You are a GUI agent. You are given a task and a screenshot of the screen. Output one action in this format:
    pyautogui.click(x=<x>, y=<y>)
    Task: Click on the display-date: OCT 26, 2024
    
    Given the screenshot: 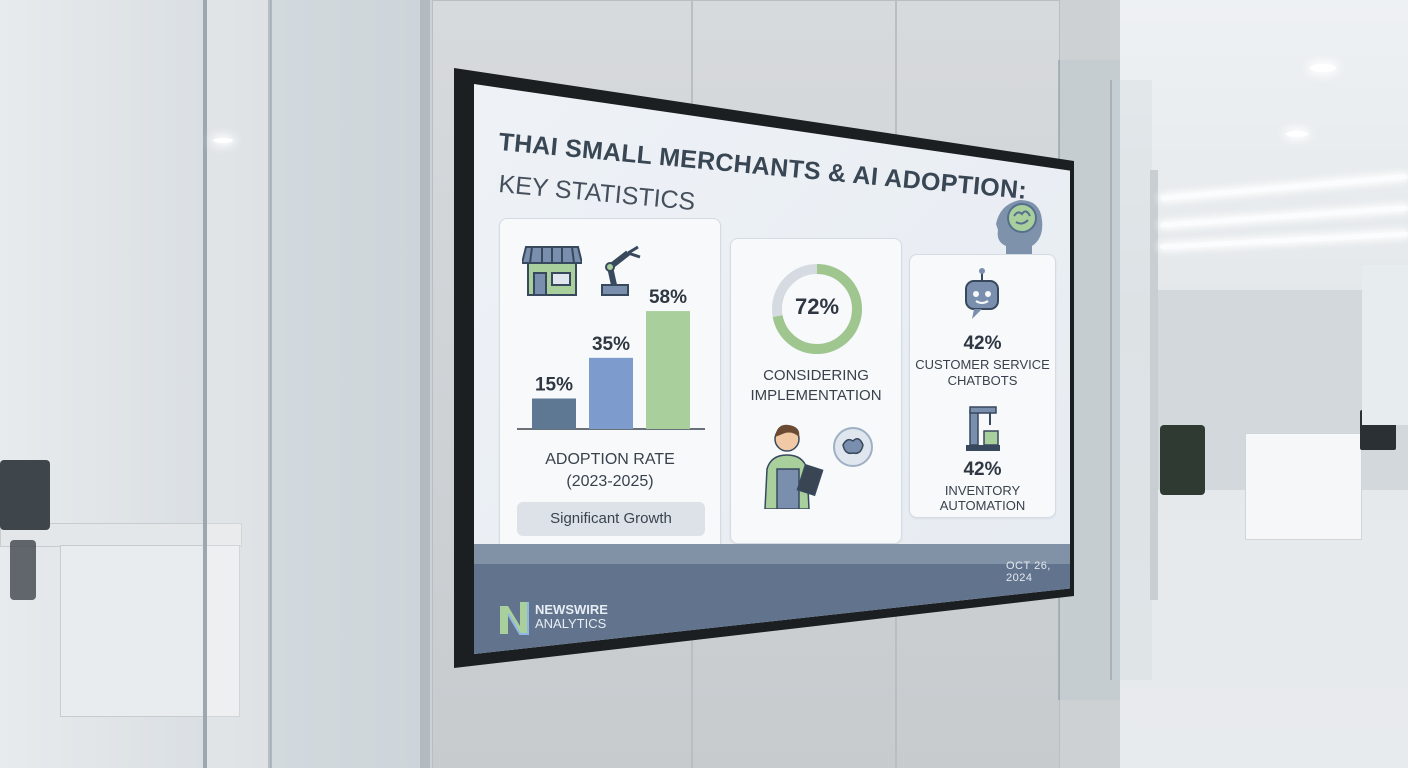 What is the action you would take?
    pyautogui.click(x=1028, y=572)
    